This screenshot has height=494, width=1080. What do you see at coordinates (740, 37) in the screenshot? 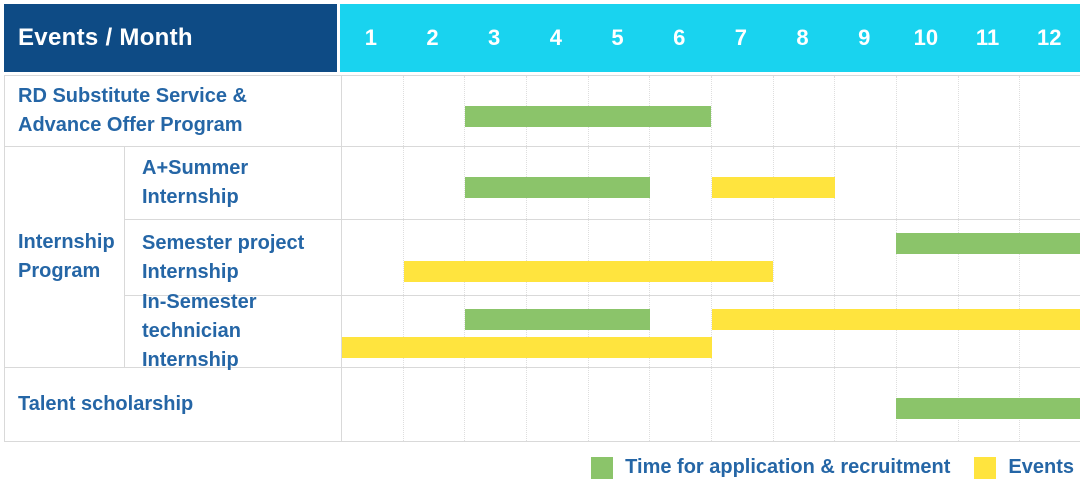
I see `month-header-7: 7` at bounding box center [740, 37].